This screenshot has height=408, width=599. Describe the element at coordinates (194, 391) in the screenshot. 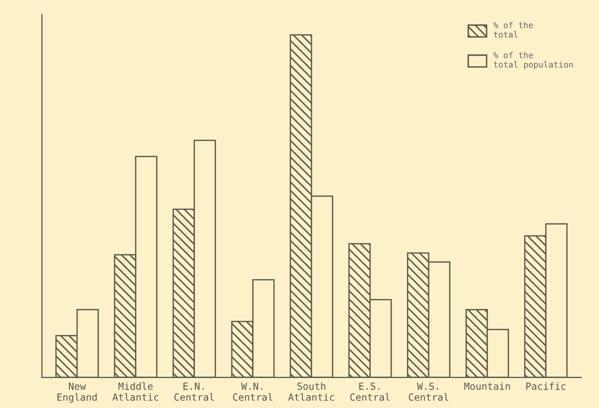

I see `x-tick-label: E.N. Central` at that location.